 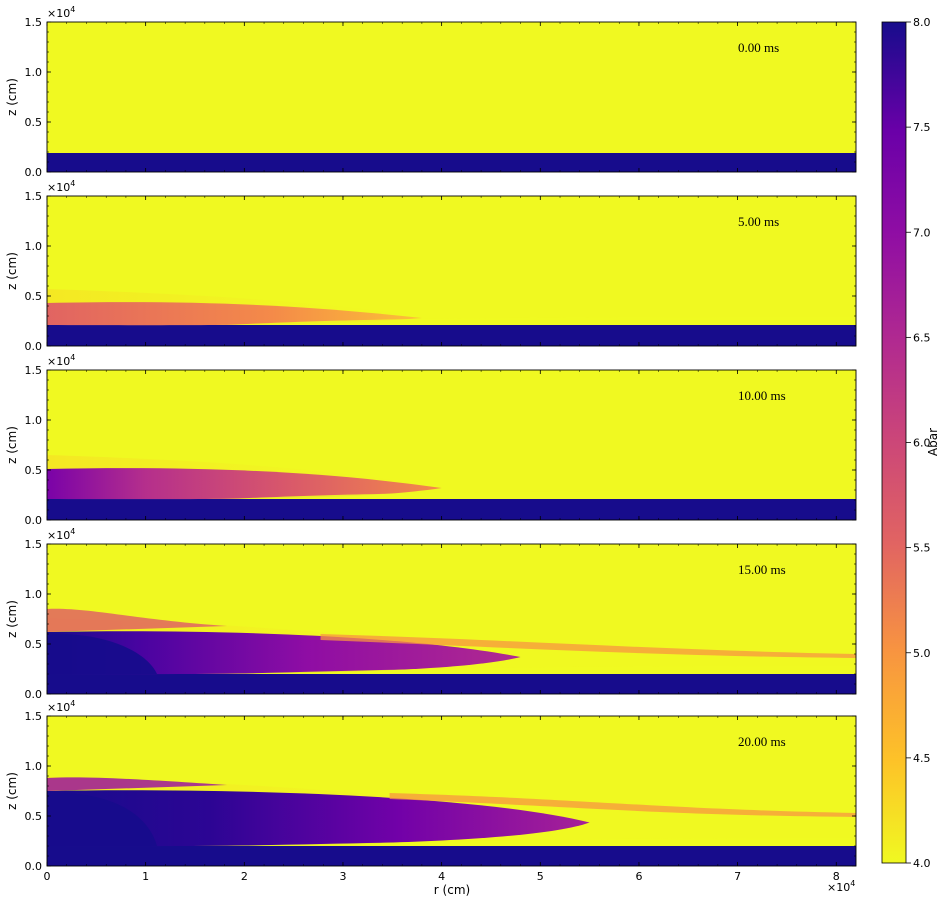 I want to click on colorbar-tick-label: 6.0, so click(x=922, y=443).